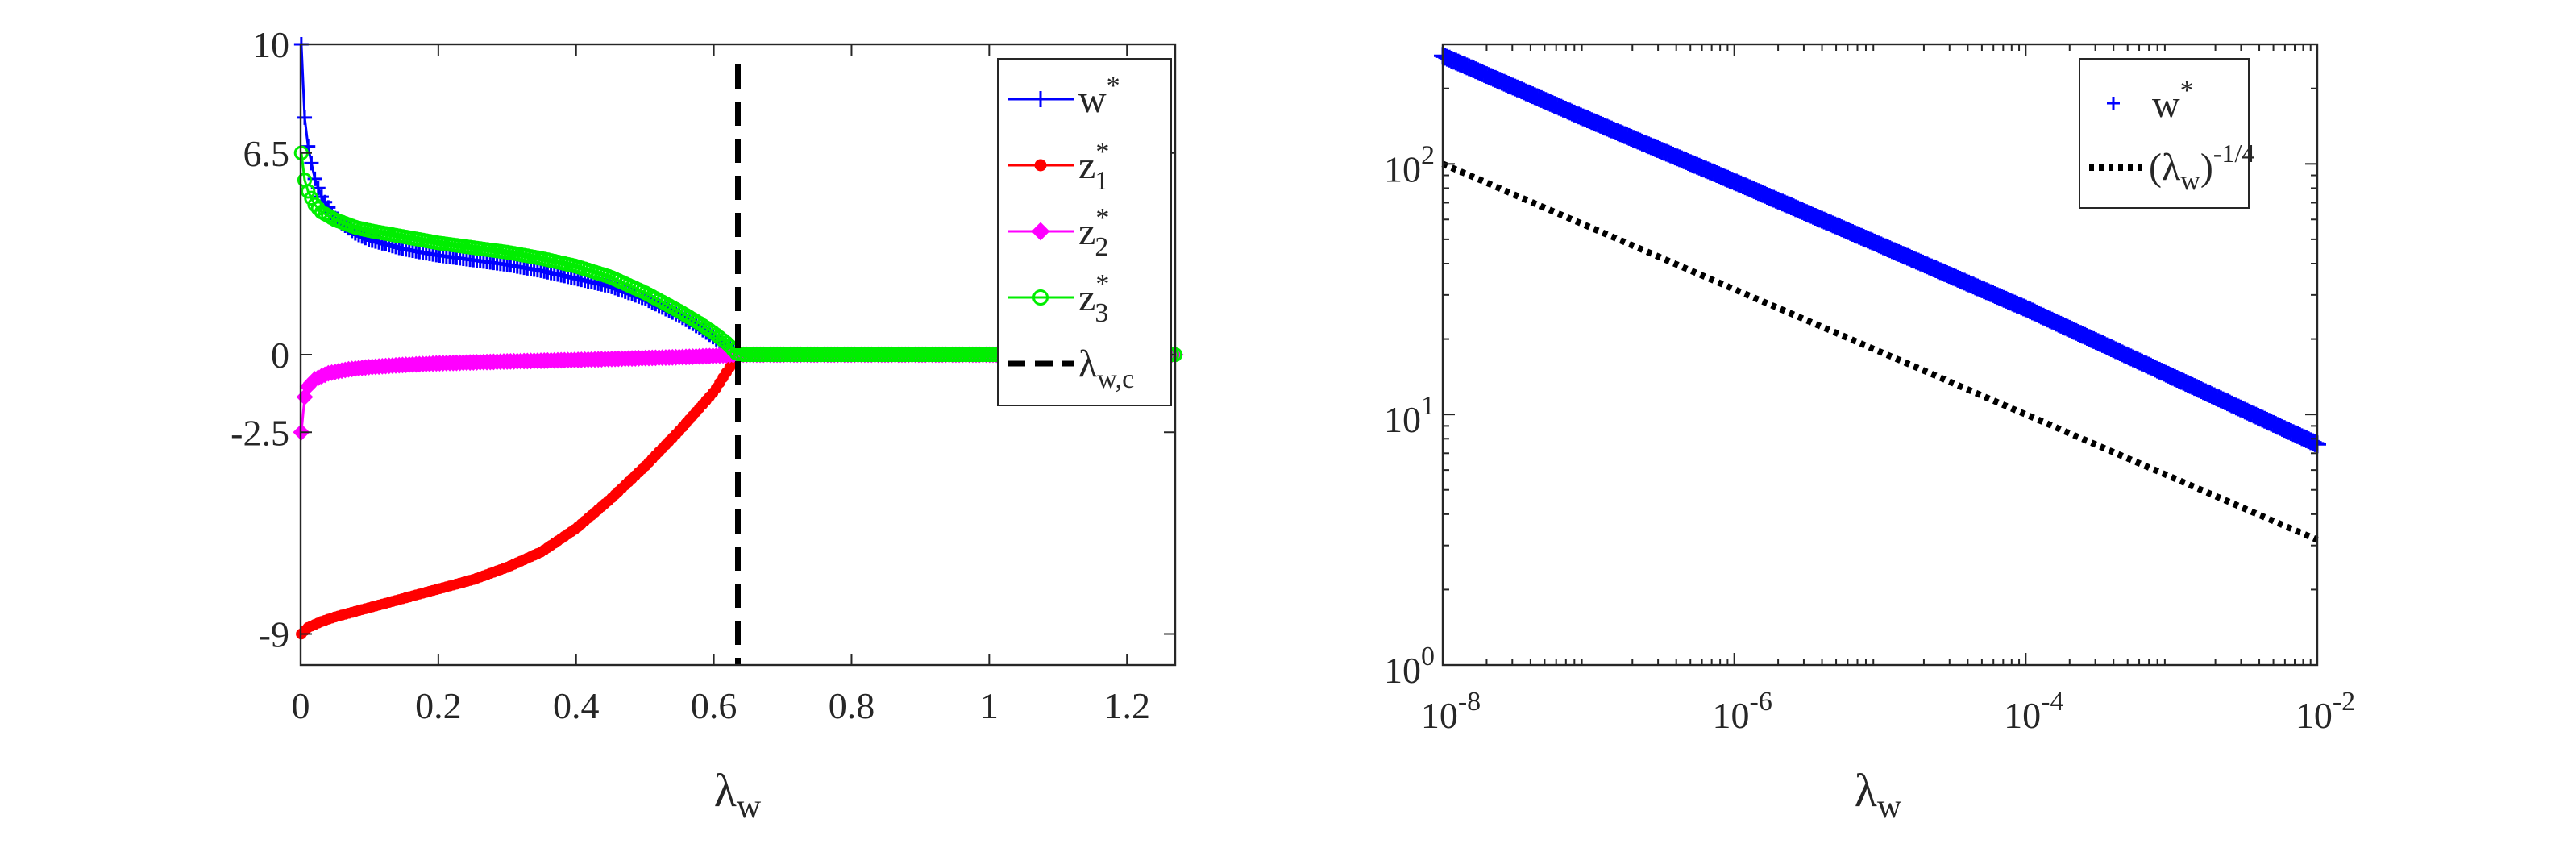  What do you see at coordinates (725, 790) in the screenshot?
I see `left-xlabel-main: λ` at bounding box center [725, 790].